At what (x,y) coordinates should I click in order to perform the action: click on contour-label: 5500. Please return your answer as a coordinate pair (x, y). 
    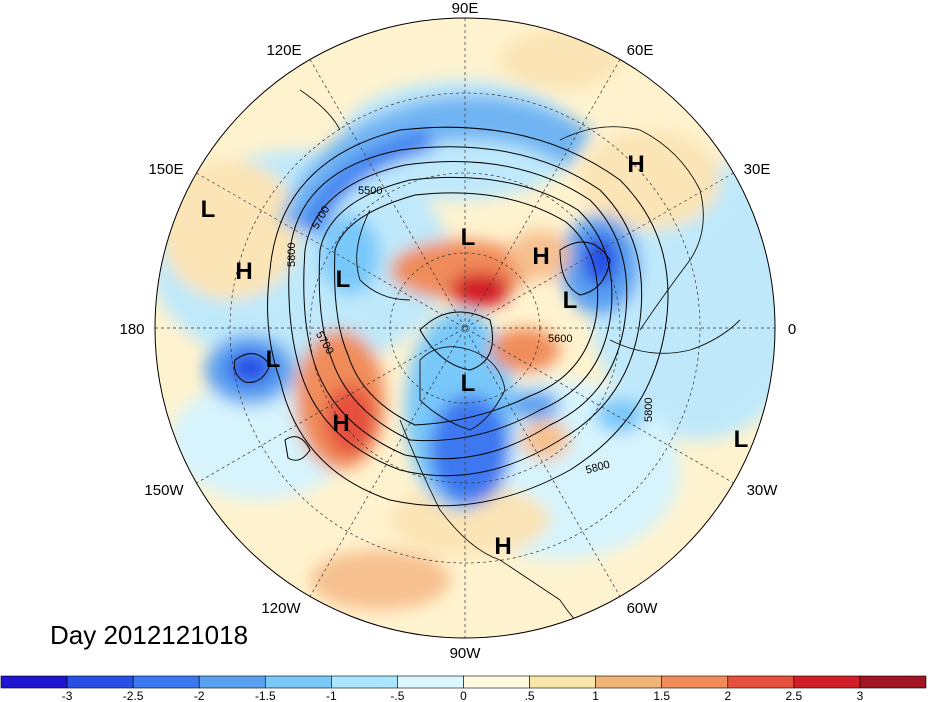
    Looking at the image, I should click on (370, 191).